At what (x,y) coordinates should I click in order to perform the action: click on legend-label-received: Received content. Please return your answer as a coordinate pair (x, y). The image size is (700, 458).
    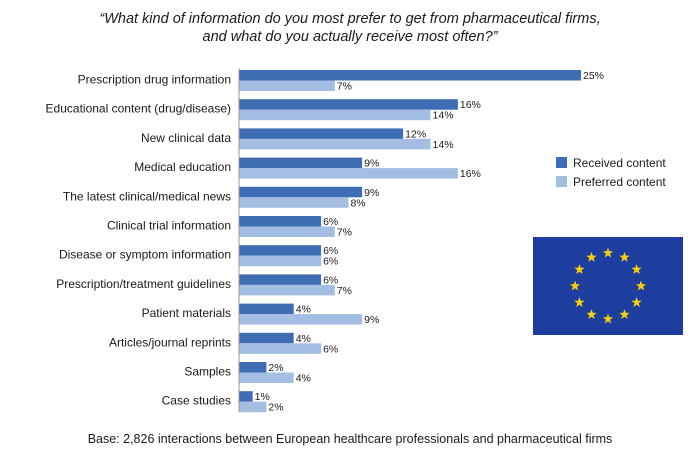
    Looking at the image, I should click on (619, 163).